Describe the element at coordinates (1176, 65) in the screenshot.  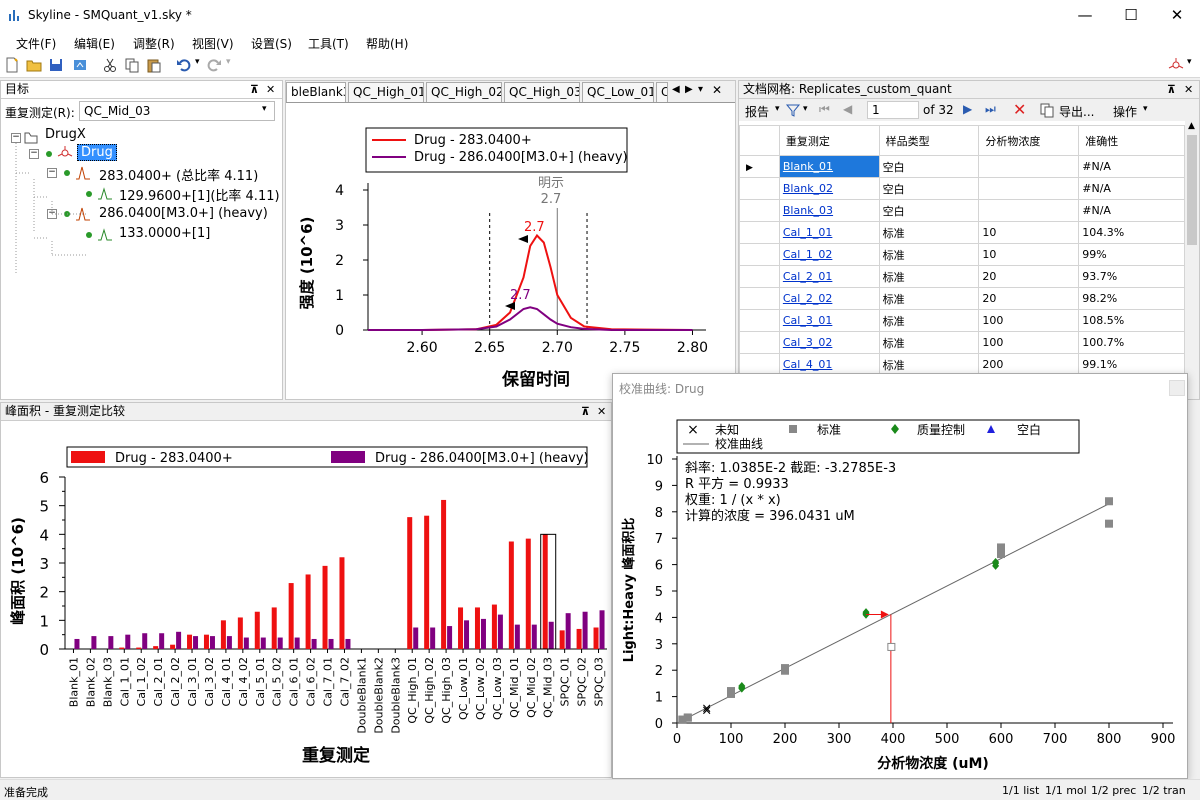
I see `molecule-icon` at that location.